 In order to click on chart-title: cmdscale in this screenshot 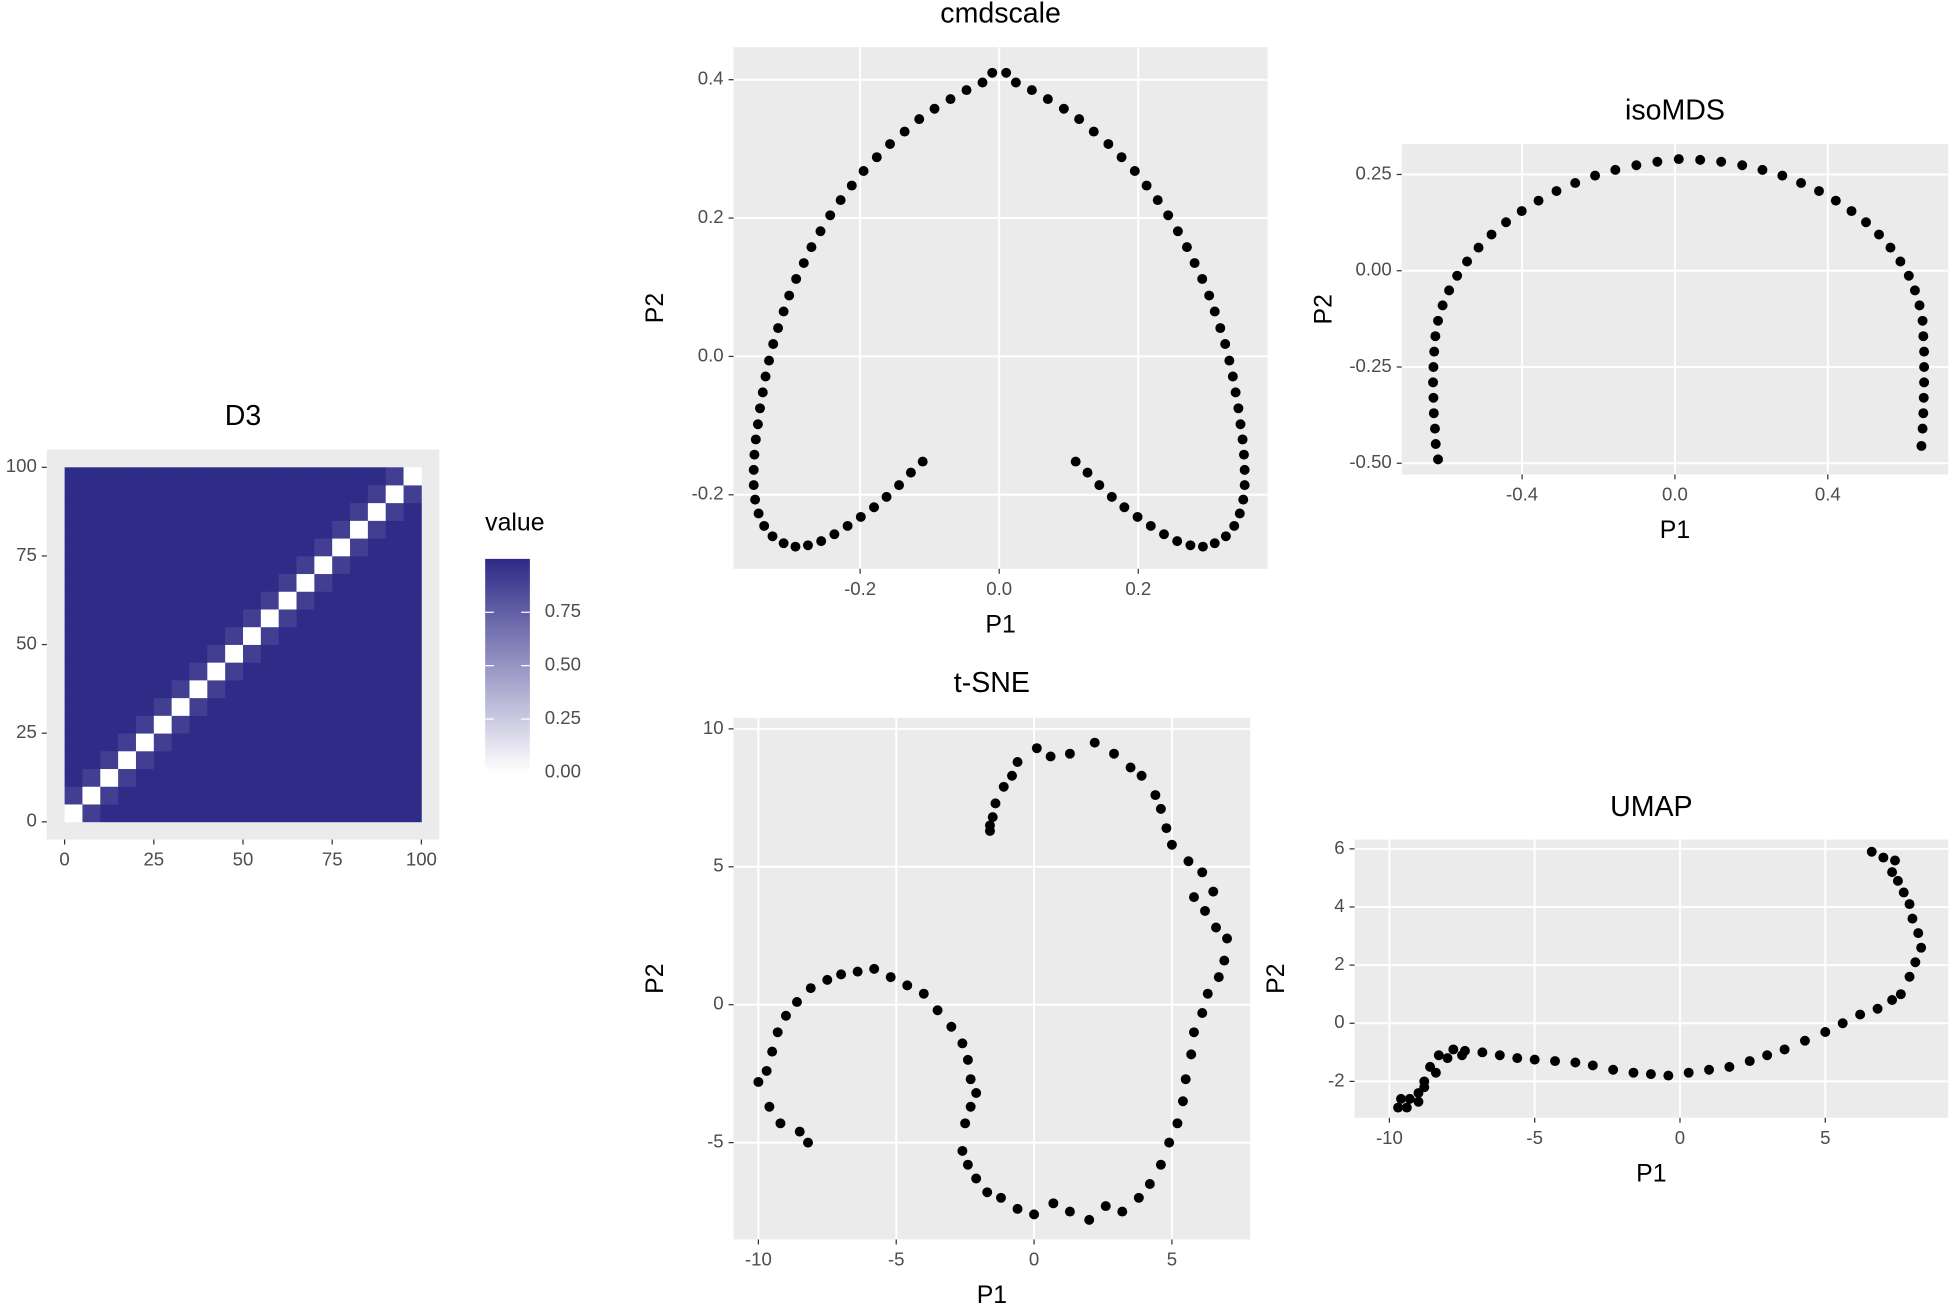, I will do `click(1000, 14)`.